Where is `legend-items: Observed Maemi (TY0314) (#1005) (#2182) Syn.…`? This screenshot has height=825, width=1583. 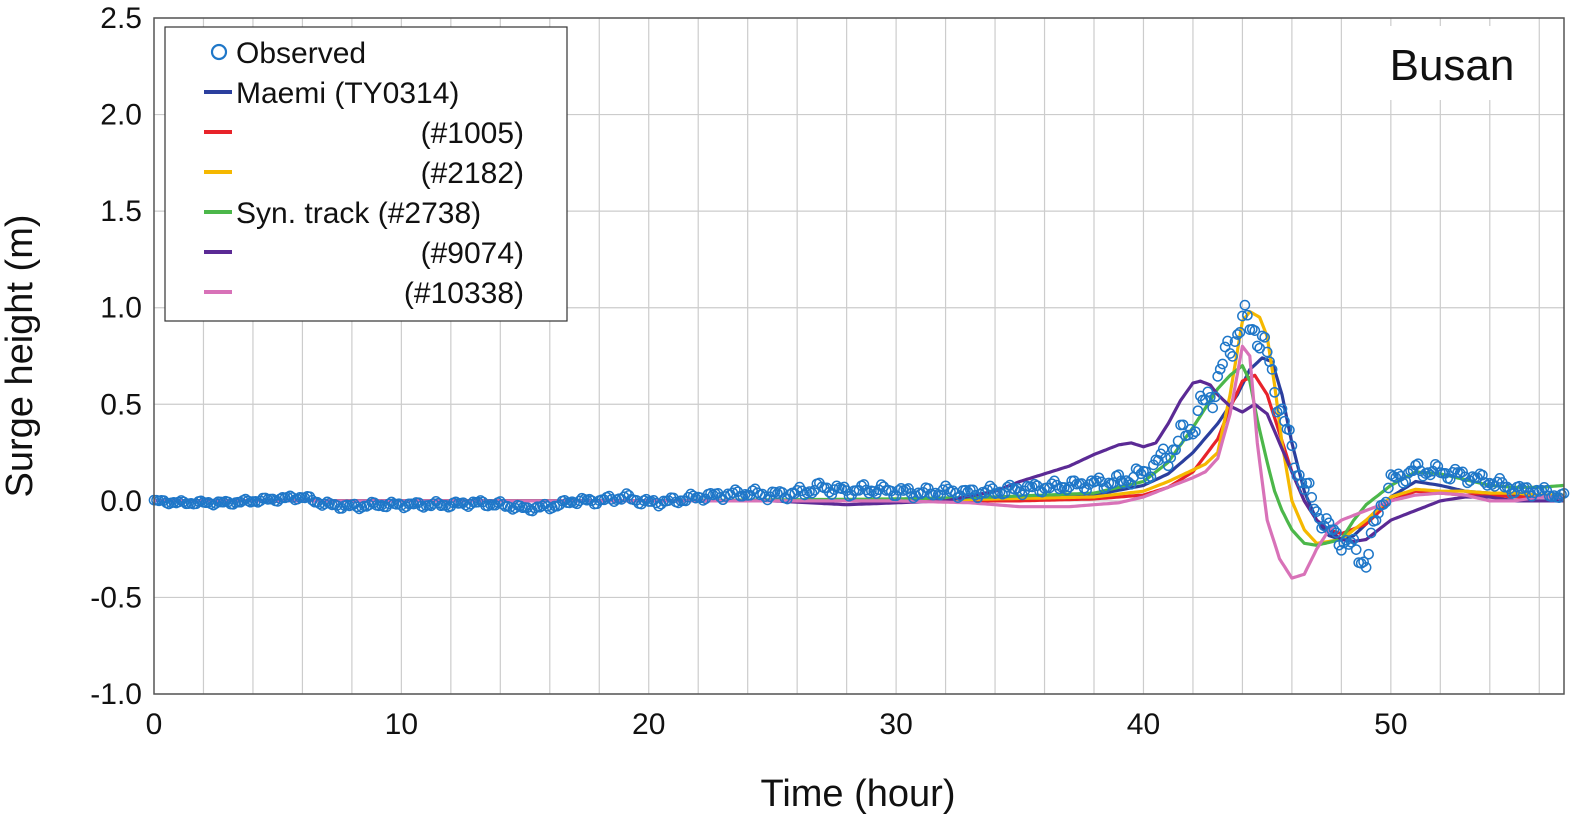
legend-items: Observed Maemi (TY0314) (#1005) (#2182) Syn.… is located at coordinates (364, 173).